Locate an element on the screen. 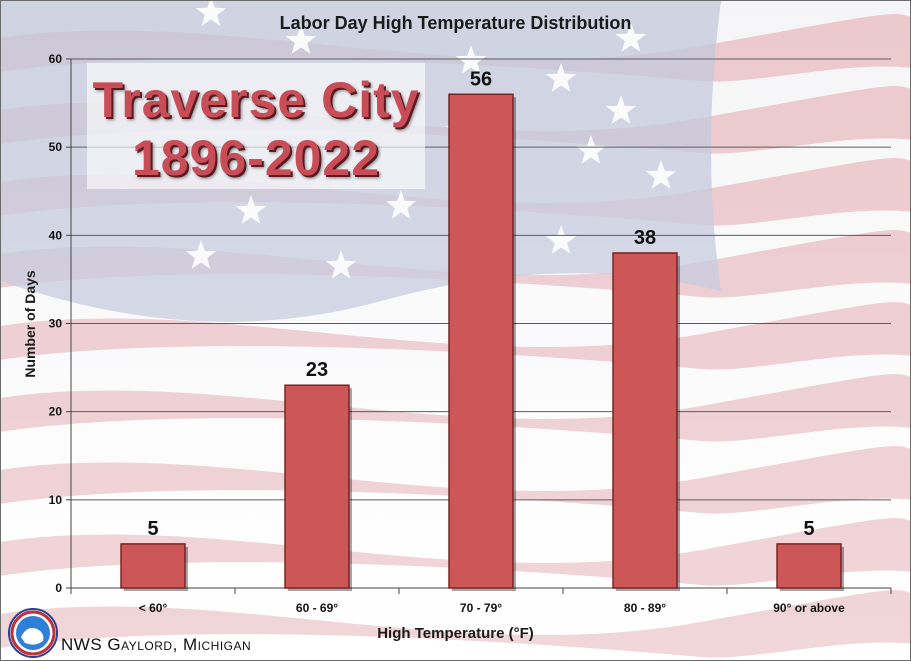  y-tick-label: 10 is located at coordinates (56, 500).